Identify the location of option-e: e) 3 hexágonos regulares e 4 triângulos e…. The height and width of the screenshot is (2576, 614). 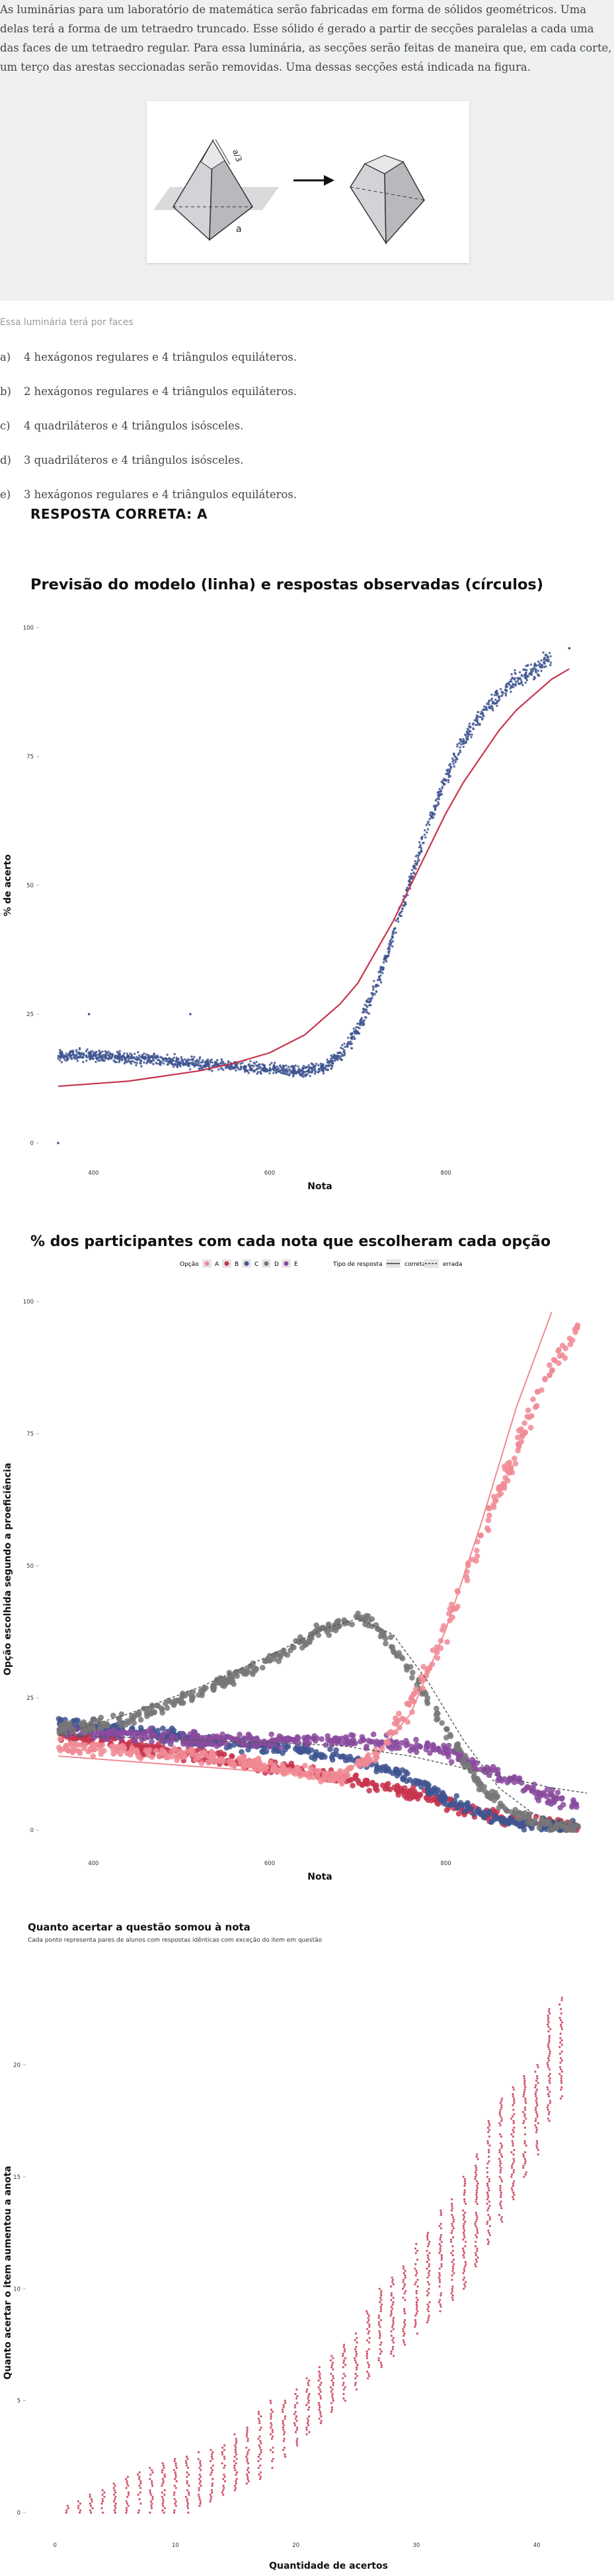
(148, 495).